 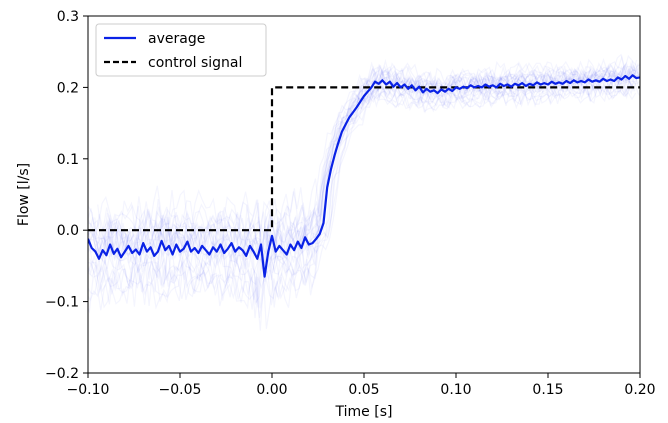 What do you see at coordinates (68, 88) in the screenshot?
I see `y-tick-label: 0.2` at bounding box center [68, 88].